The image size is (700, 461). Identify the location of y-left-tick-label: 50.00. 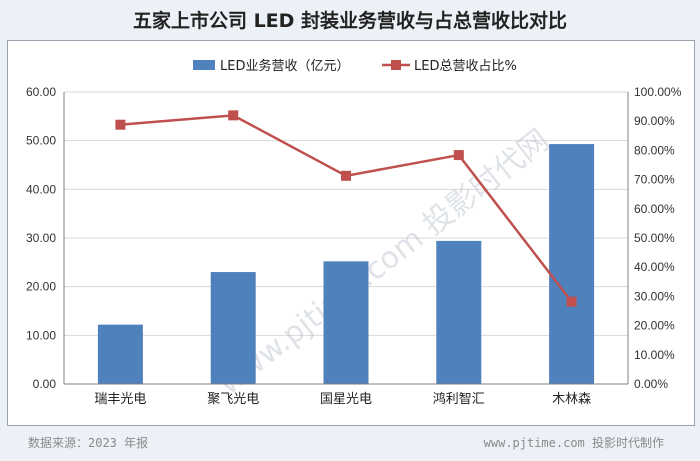
(41, 141).